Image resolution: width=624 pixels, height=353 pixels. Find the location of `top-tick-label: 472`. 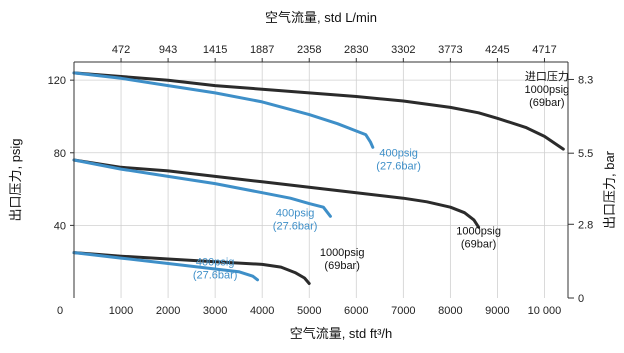

top-tick-label: 472 is located at coordinates (121, 50).